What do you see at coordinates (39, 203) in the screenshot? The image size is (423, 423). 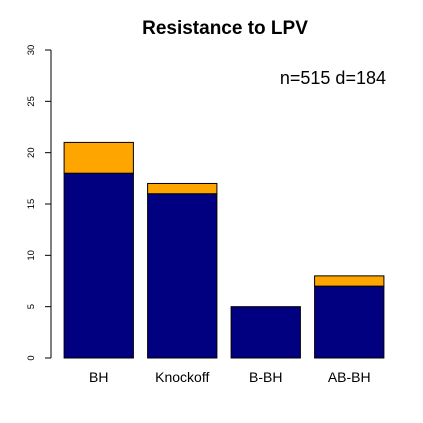 I see `y-axis: 0 5 10 15 20 25 30` at bounding box center [39, 203].